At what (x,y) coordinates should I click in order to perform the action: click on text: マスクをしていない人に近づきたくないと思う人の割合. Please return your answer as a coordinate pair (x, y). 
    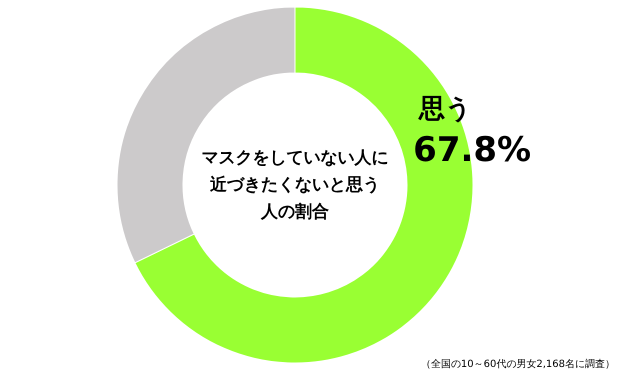
    Looking at the image, I should click on (295, 185).